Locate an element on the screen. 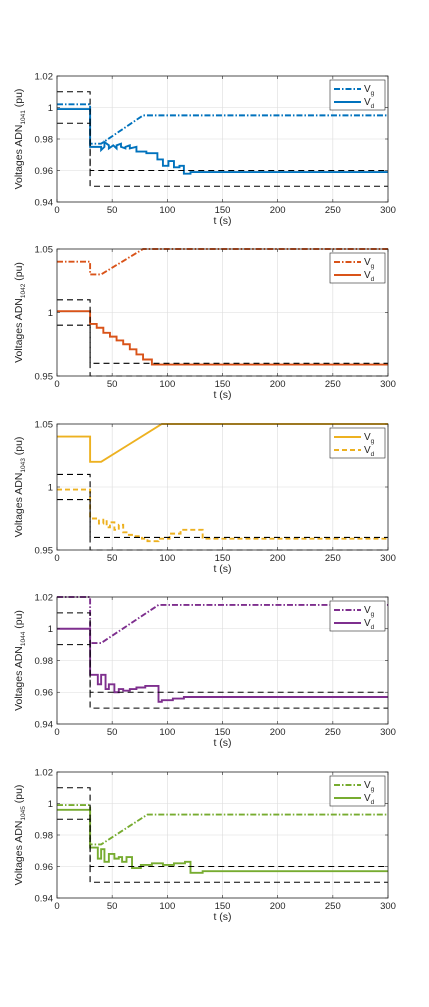 This screenshot has height=1007, width=429. y-tick-label: 0.98 is located at coordinates (44, 139).